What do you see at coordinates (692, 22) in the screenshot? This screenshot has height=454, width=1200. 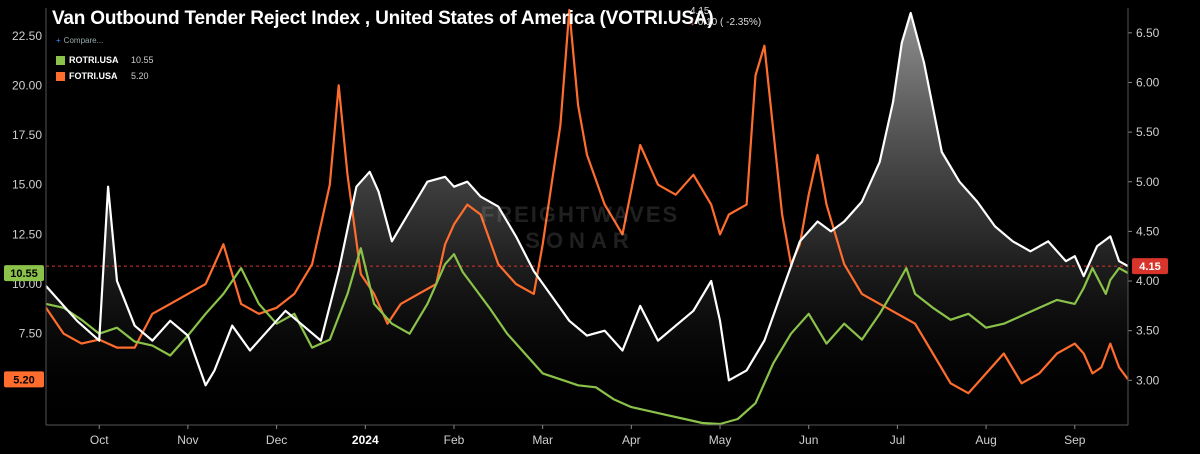 I see `down-arrow-icon: ↓` at bounding box center [692, 22].